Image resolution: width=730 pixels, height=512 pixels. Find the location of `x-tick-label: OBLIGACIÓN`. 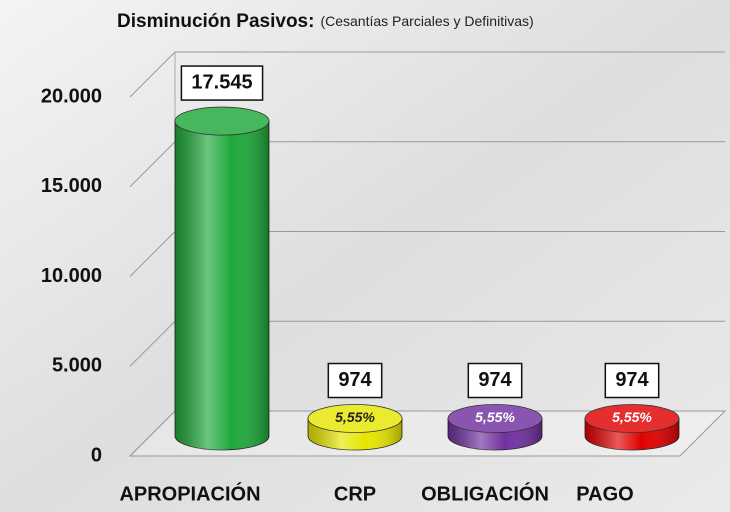

x-tick-label: OBLIGACIÓN is located at coordinates (485, 493).